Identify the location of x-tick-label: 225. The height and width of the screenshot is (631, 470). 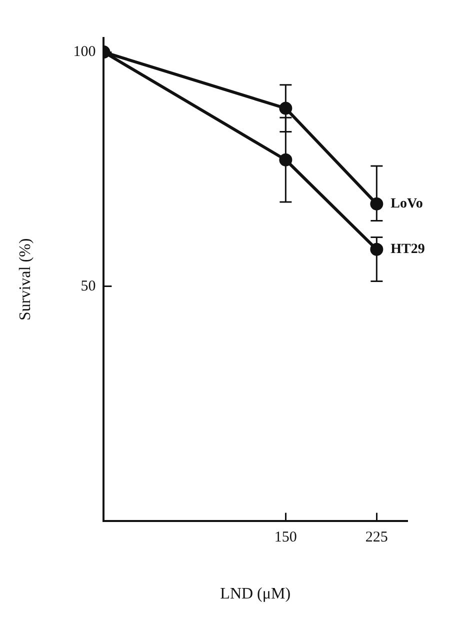
(376, 538).